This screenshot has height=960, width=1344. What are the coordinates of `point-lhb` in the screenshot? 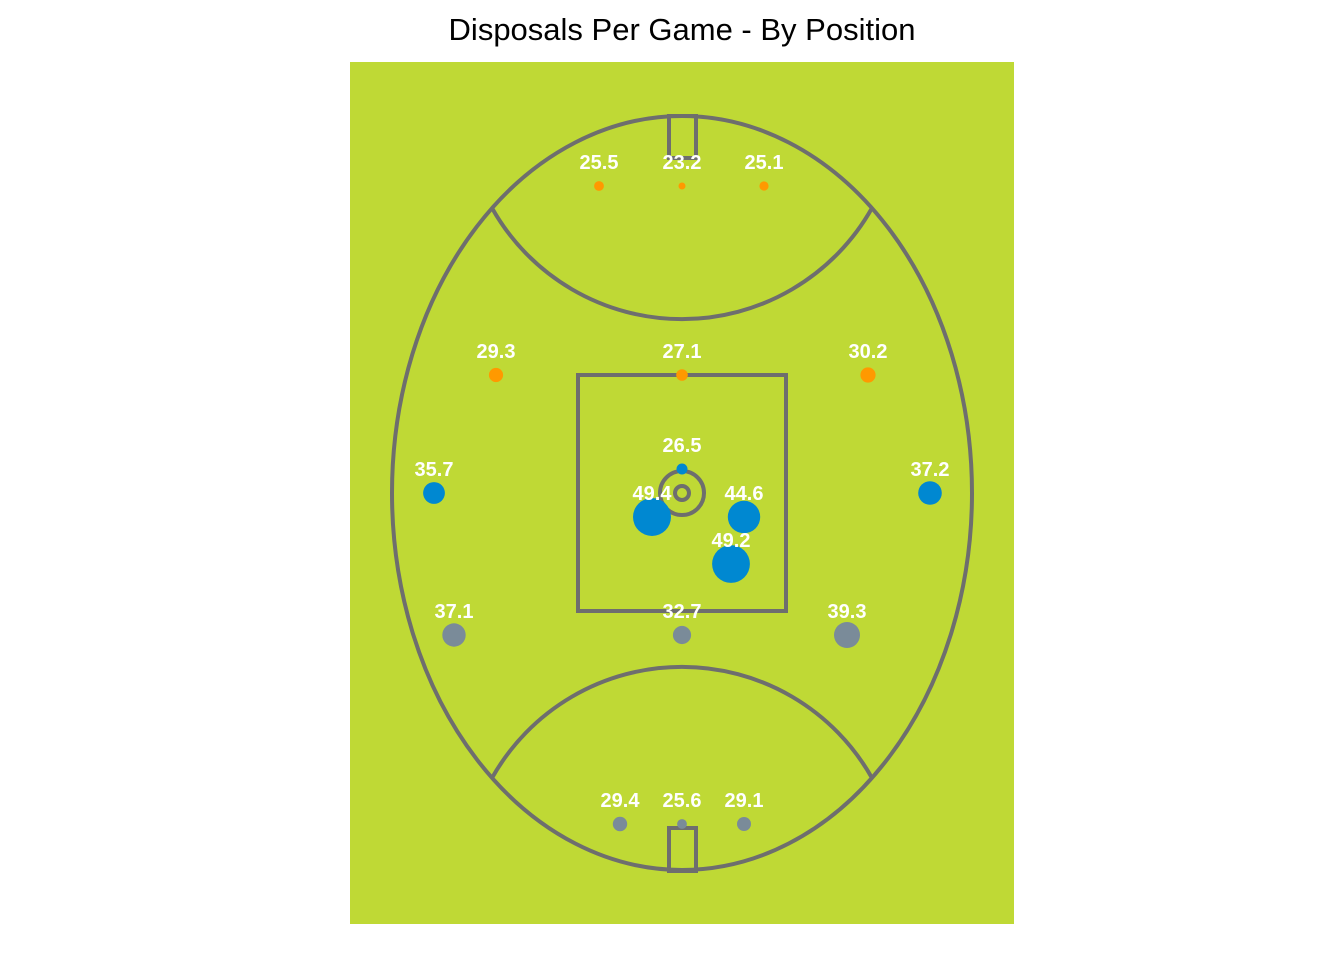 It's located at (454, 635).